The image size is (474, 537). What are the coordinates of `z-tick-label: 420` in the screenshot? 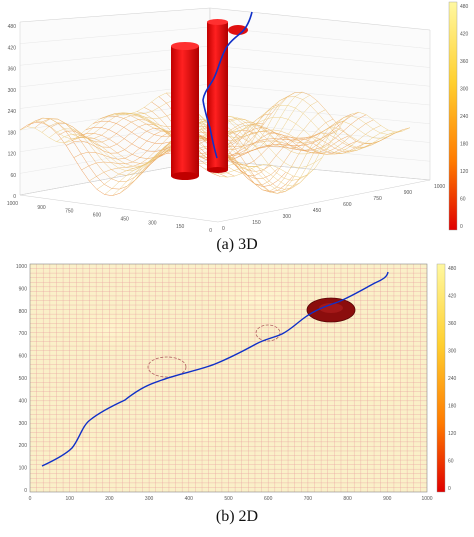 It's located at (12, 48).